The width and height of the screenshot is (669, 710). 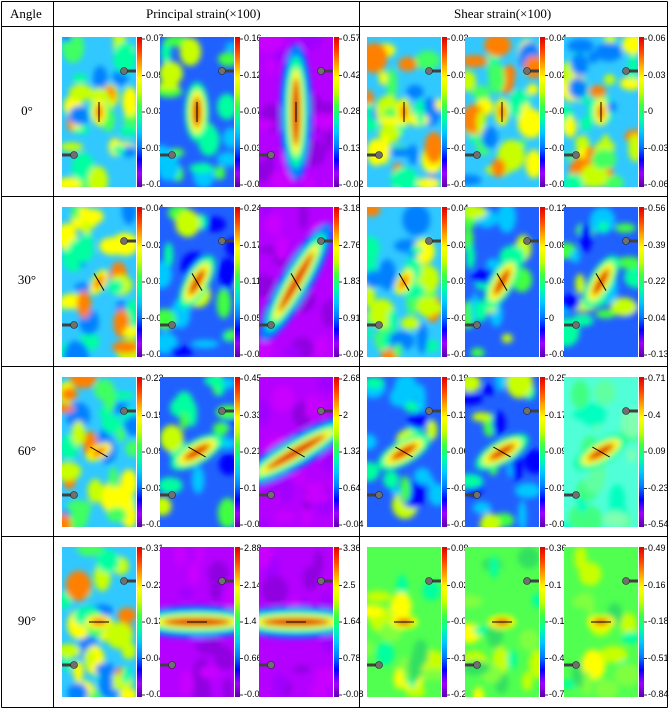 What do you see at coordinates (155, 414) in the screenshot?
I see `colorbar-tick-label: 0.15` at bounding box center [155, 414].